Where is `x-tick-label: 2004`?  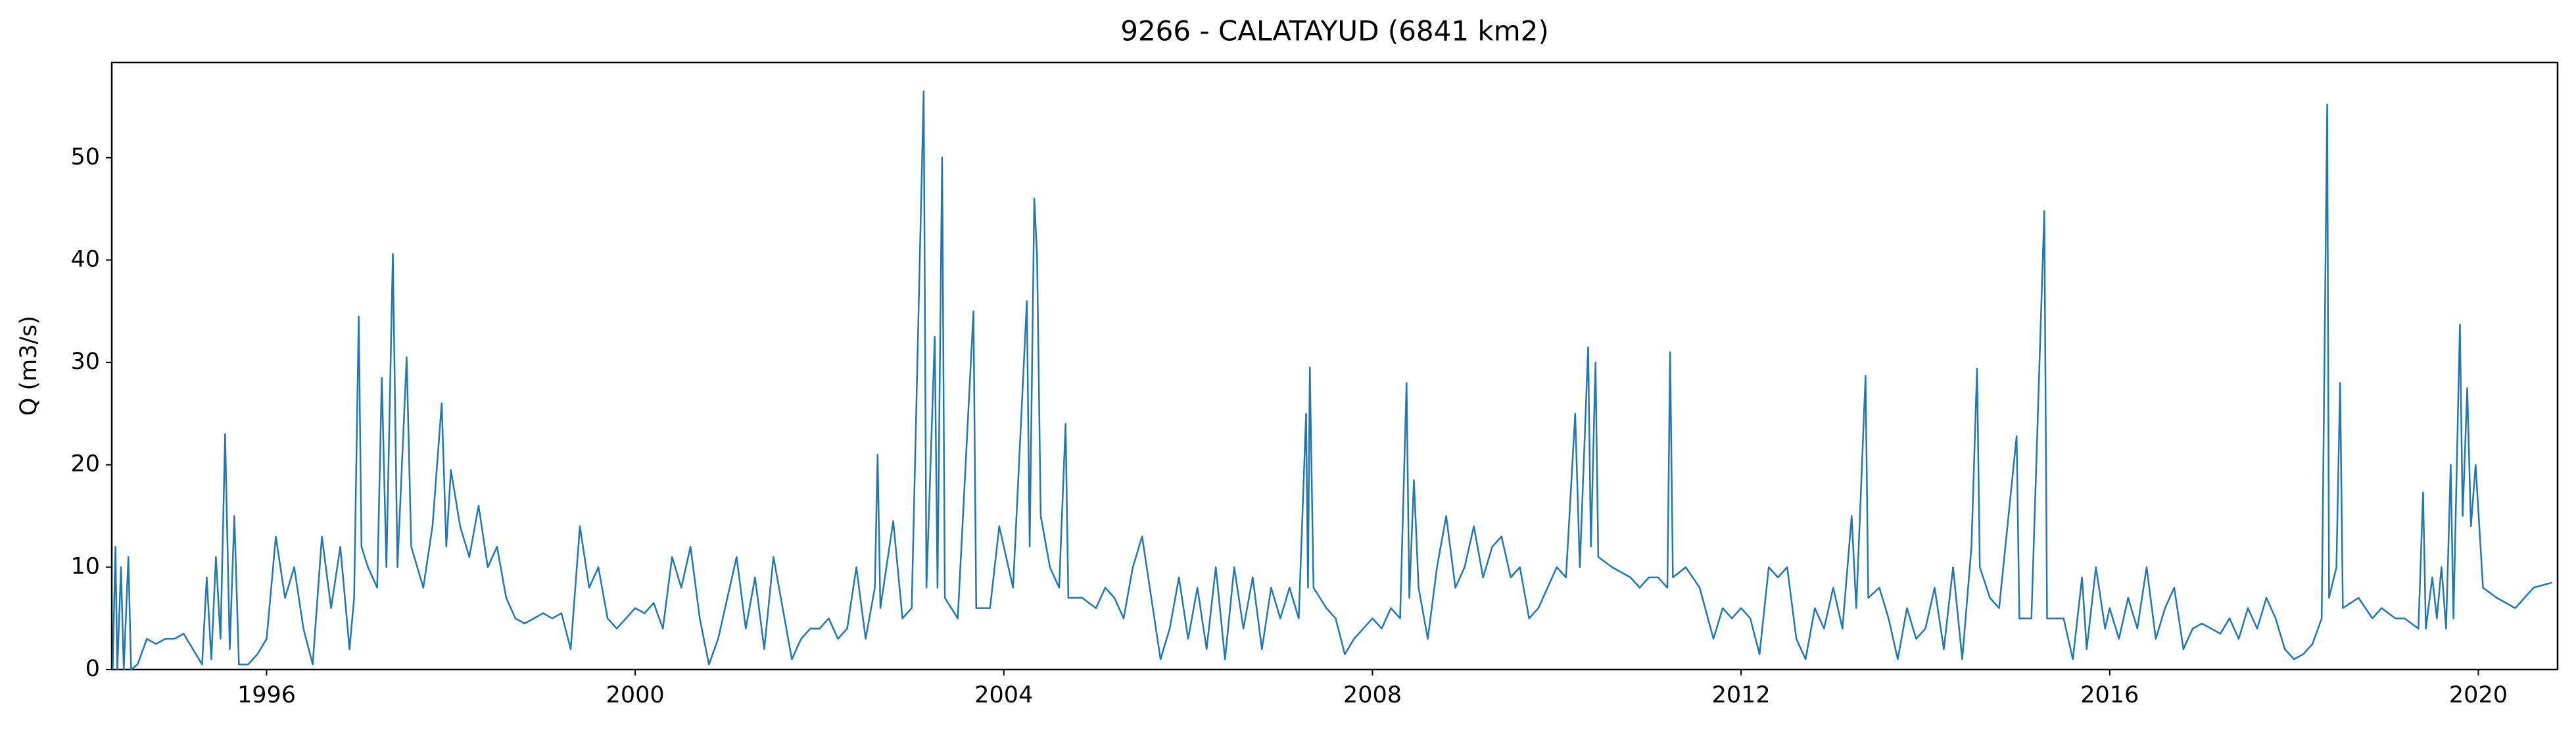 x-tick-label: 2004 is located at coordinates (1004, 695).